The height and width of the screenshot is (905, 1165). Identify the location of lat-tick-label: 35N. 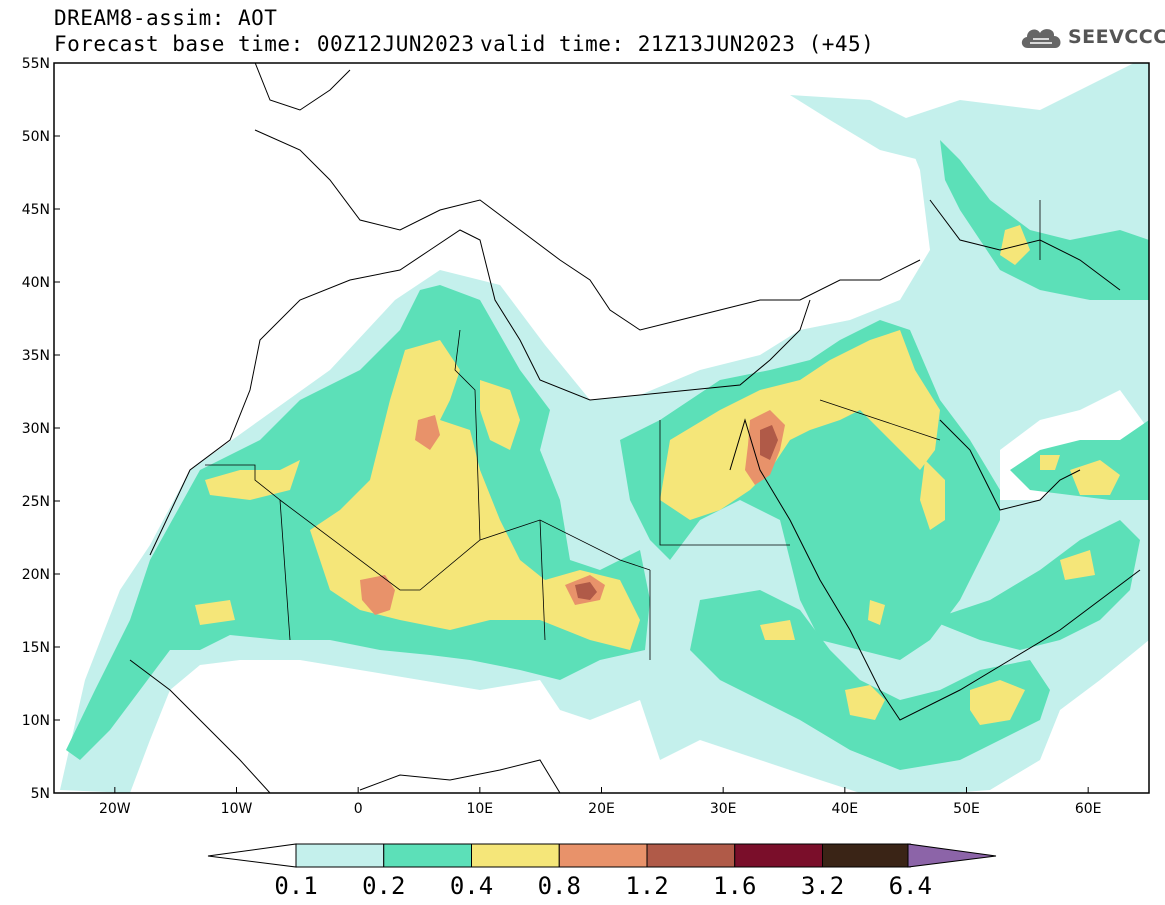
(36, 356).